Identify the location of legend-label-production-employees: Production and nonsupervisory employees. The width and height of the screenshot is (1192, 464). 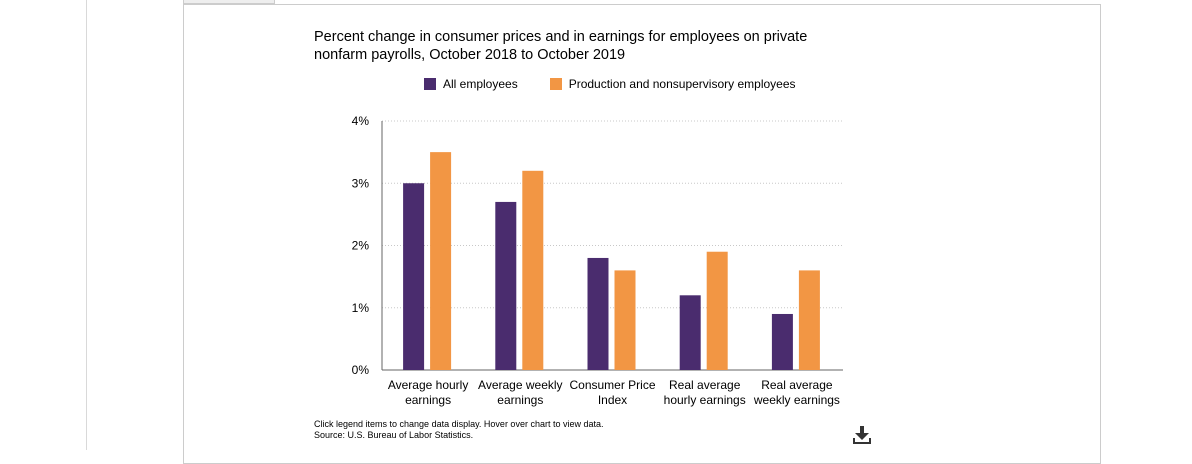
(682, 84).